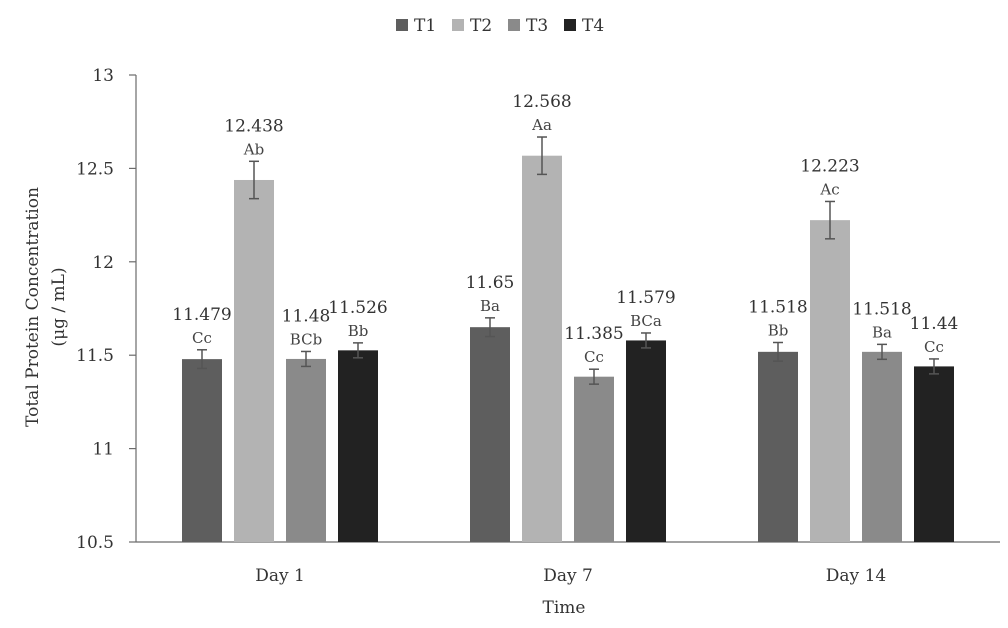 This screenshot has height=628, width=1008. Describe the element at coordinates (481, 26) in the screenshot. I see `legend-label-t2: T2` at that location.